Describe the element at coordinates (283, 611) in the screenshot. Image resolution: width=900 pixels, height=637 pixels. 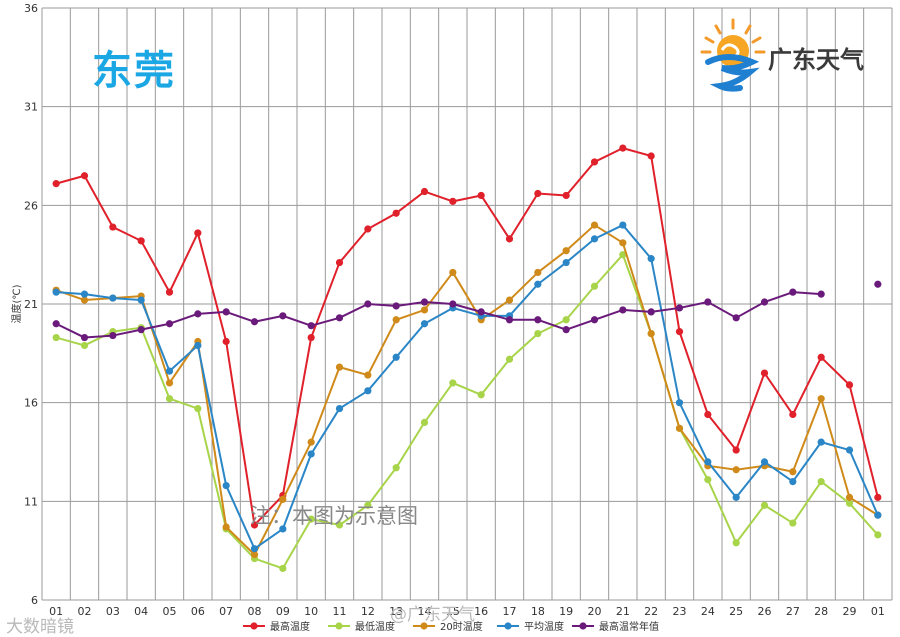
I see `x-tick-label: 09` at that location.